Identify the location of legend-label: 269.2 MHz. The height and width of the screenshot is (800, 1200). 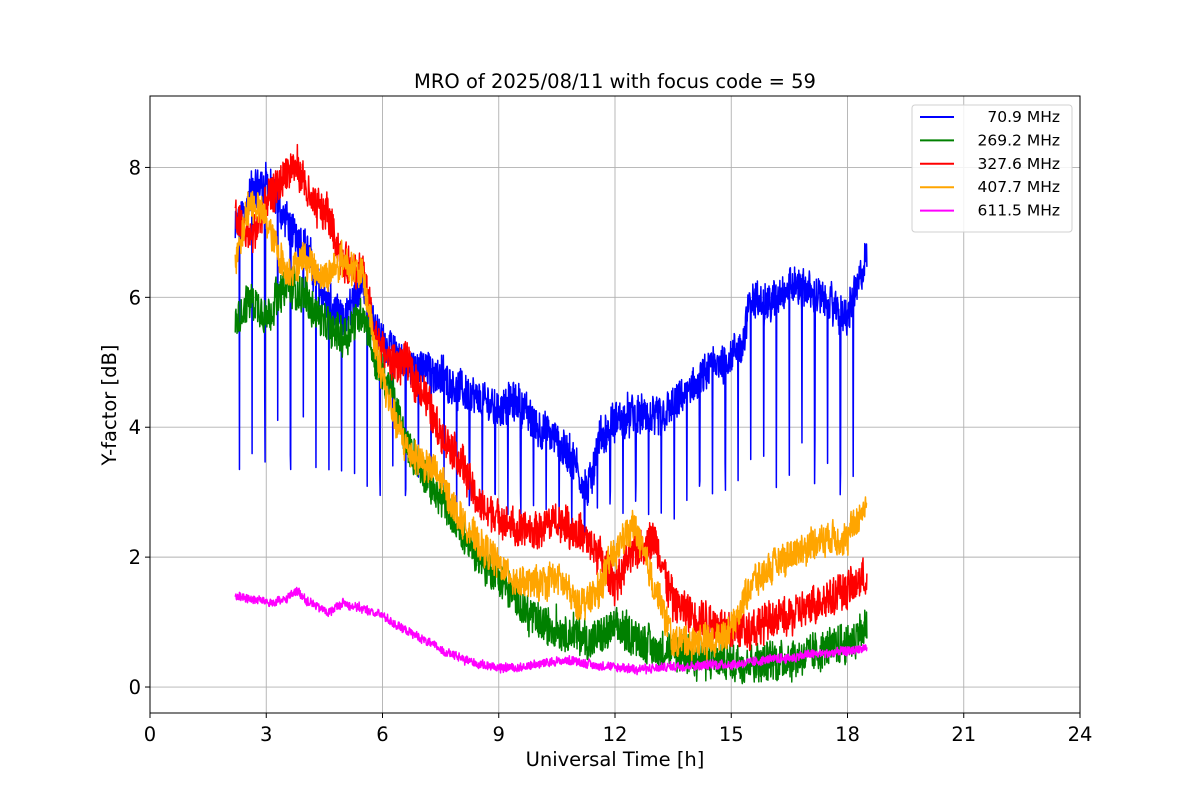
(1019, 140).